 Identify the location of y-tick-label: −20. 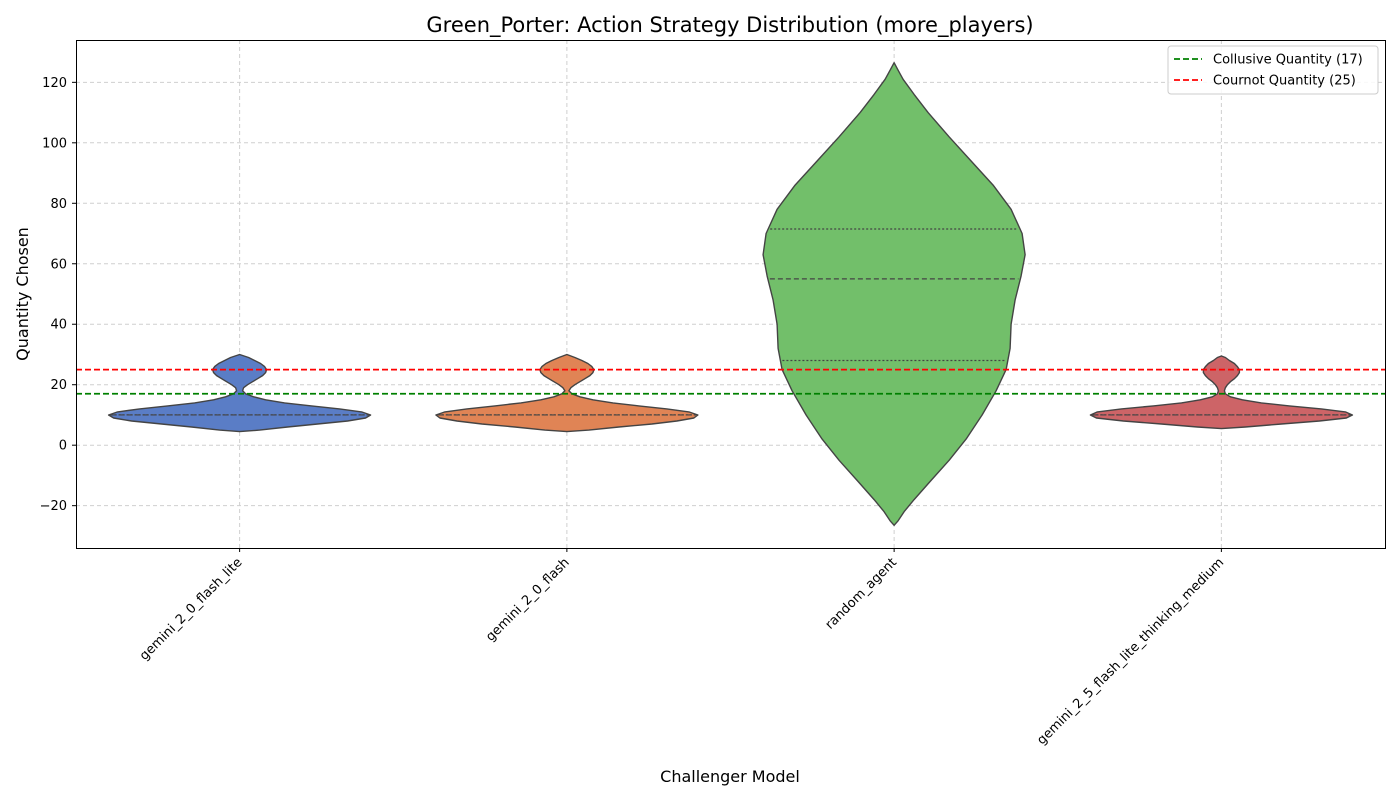
(53, 506).